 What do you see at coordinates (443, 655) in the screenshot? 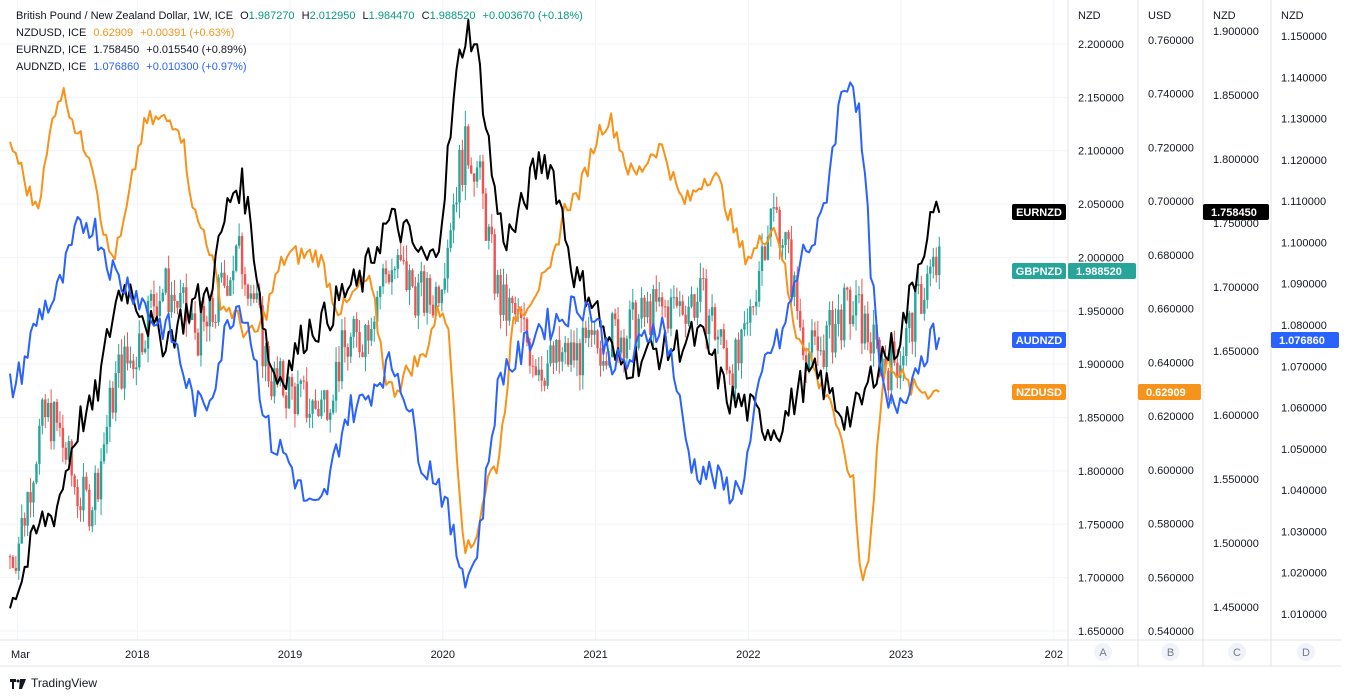
I see `time-axis-label: 2020` at bounding box center [443, 655].